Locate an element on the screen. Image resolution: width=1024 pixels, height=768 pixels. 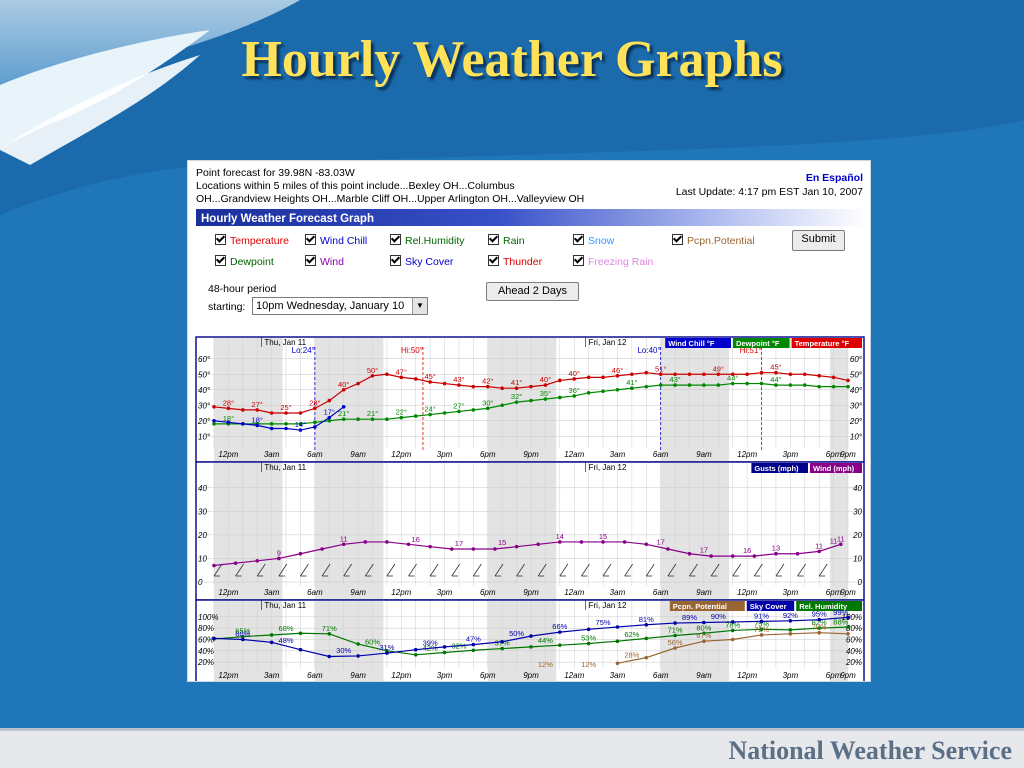
checkbox-label: Sky Cover is located at coordinates (429, 262).